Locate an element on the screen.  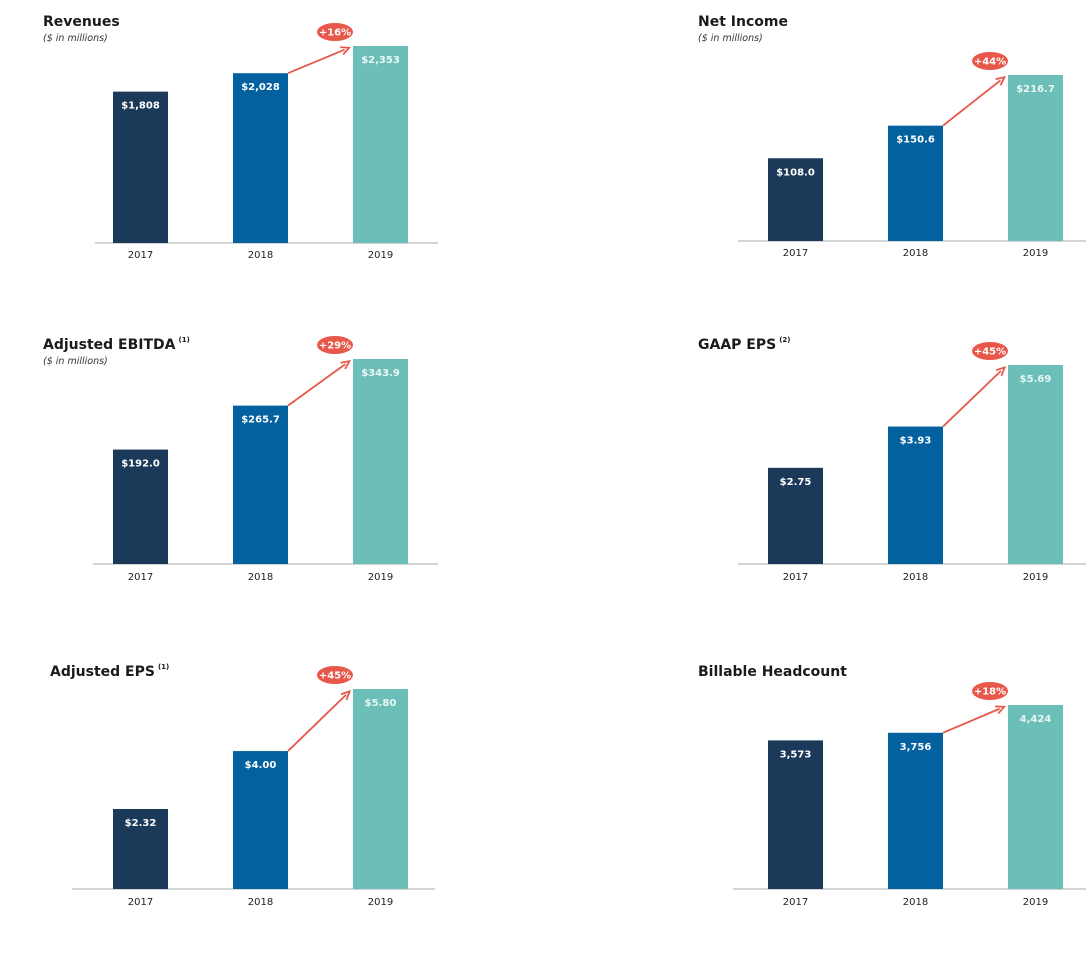
chart-title: Billable Headcount is located at coordinates (772, 672).